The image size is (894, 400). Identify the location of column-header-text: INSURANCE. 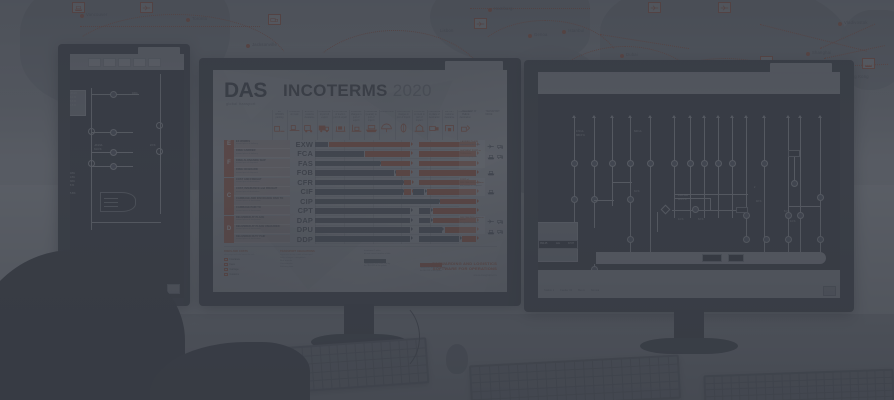
(387, 112).